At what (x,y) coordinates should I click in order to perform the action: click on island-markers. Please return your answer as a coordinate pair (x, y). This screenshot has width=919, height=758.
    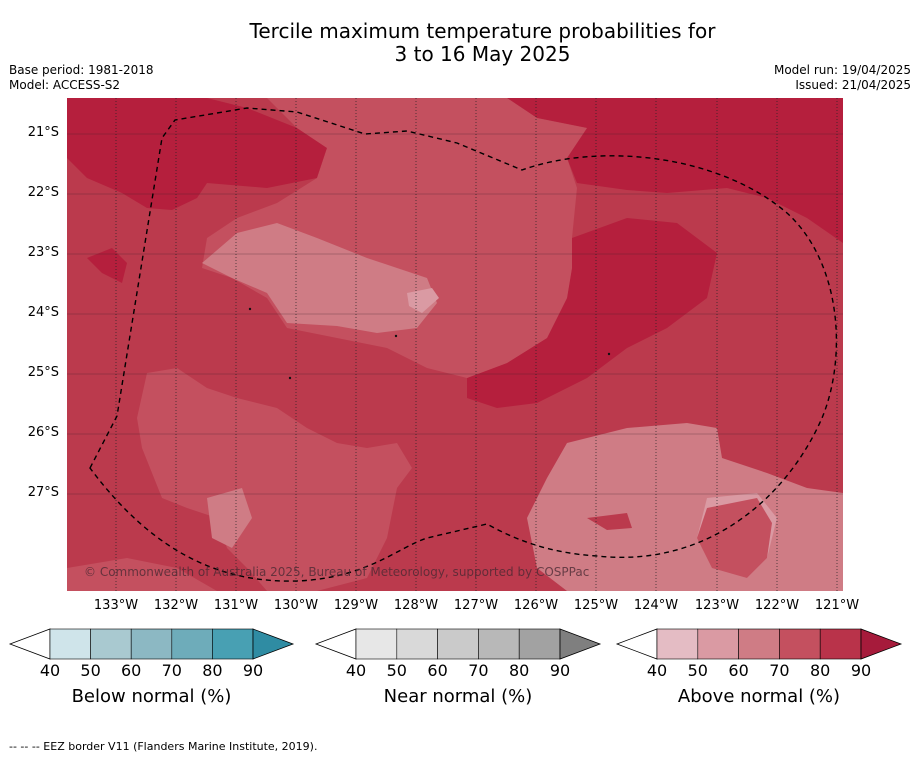
    Looking at the image, I should click on (429, 343).